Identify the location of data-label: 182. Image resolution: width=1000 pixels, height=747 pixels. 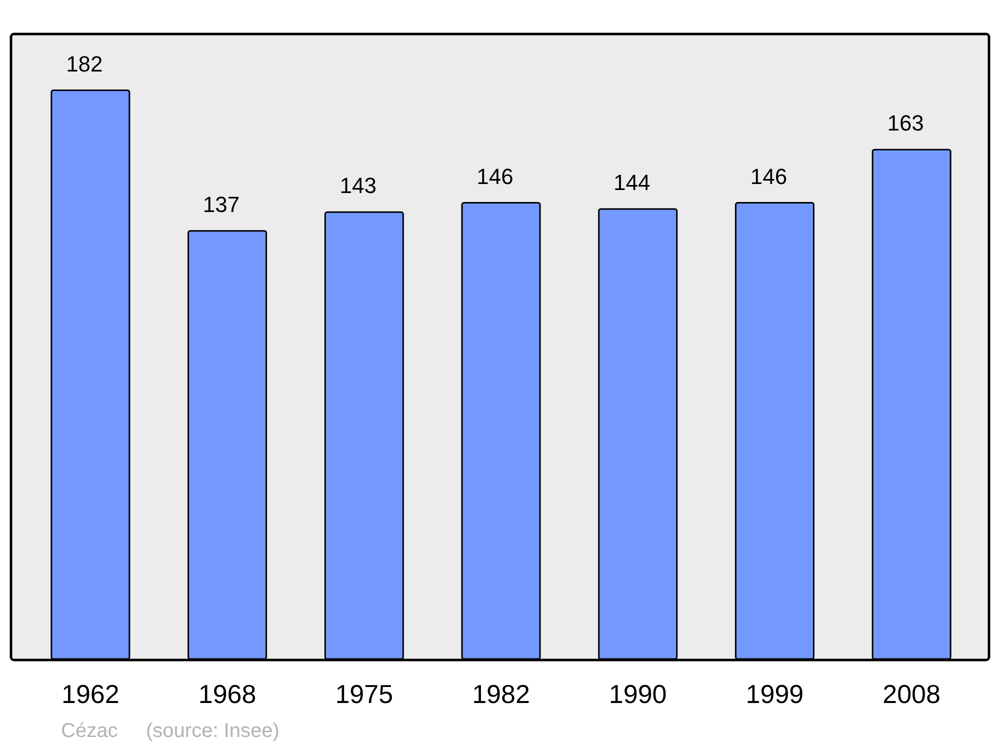
(84, 63).